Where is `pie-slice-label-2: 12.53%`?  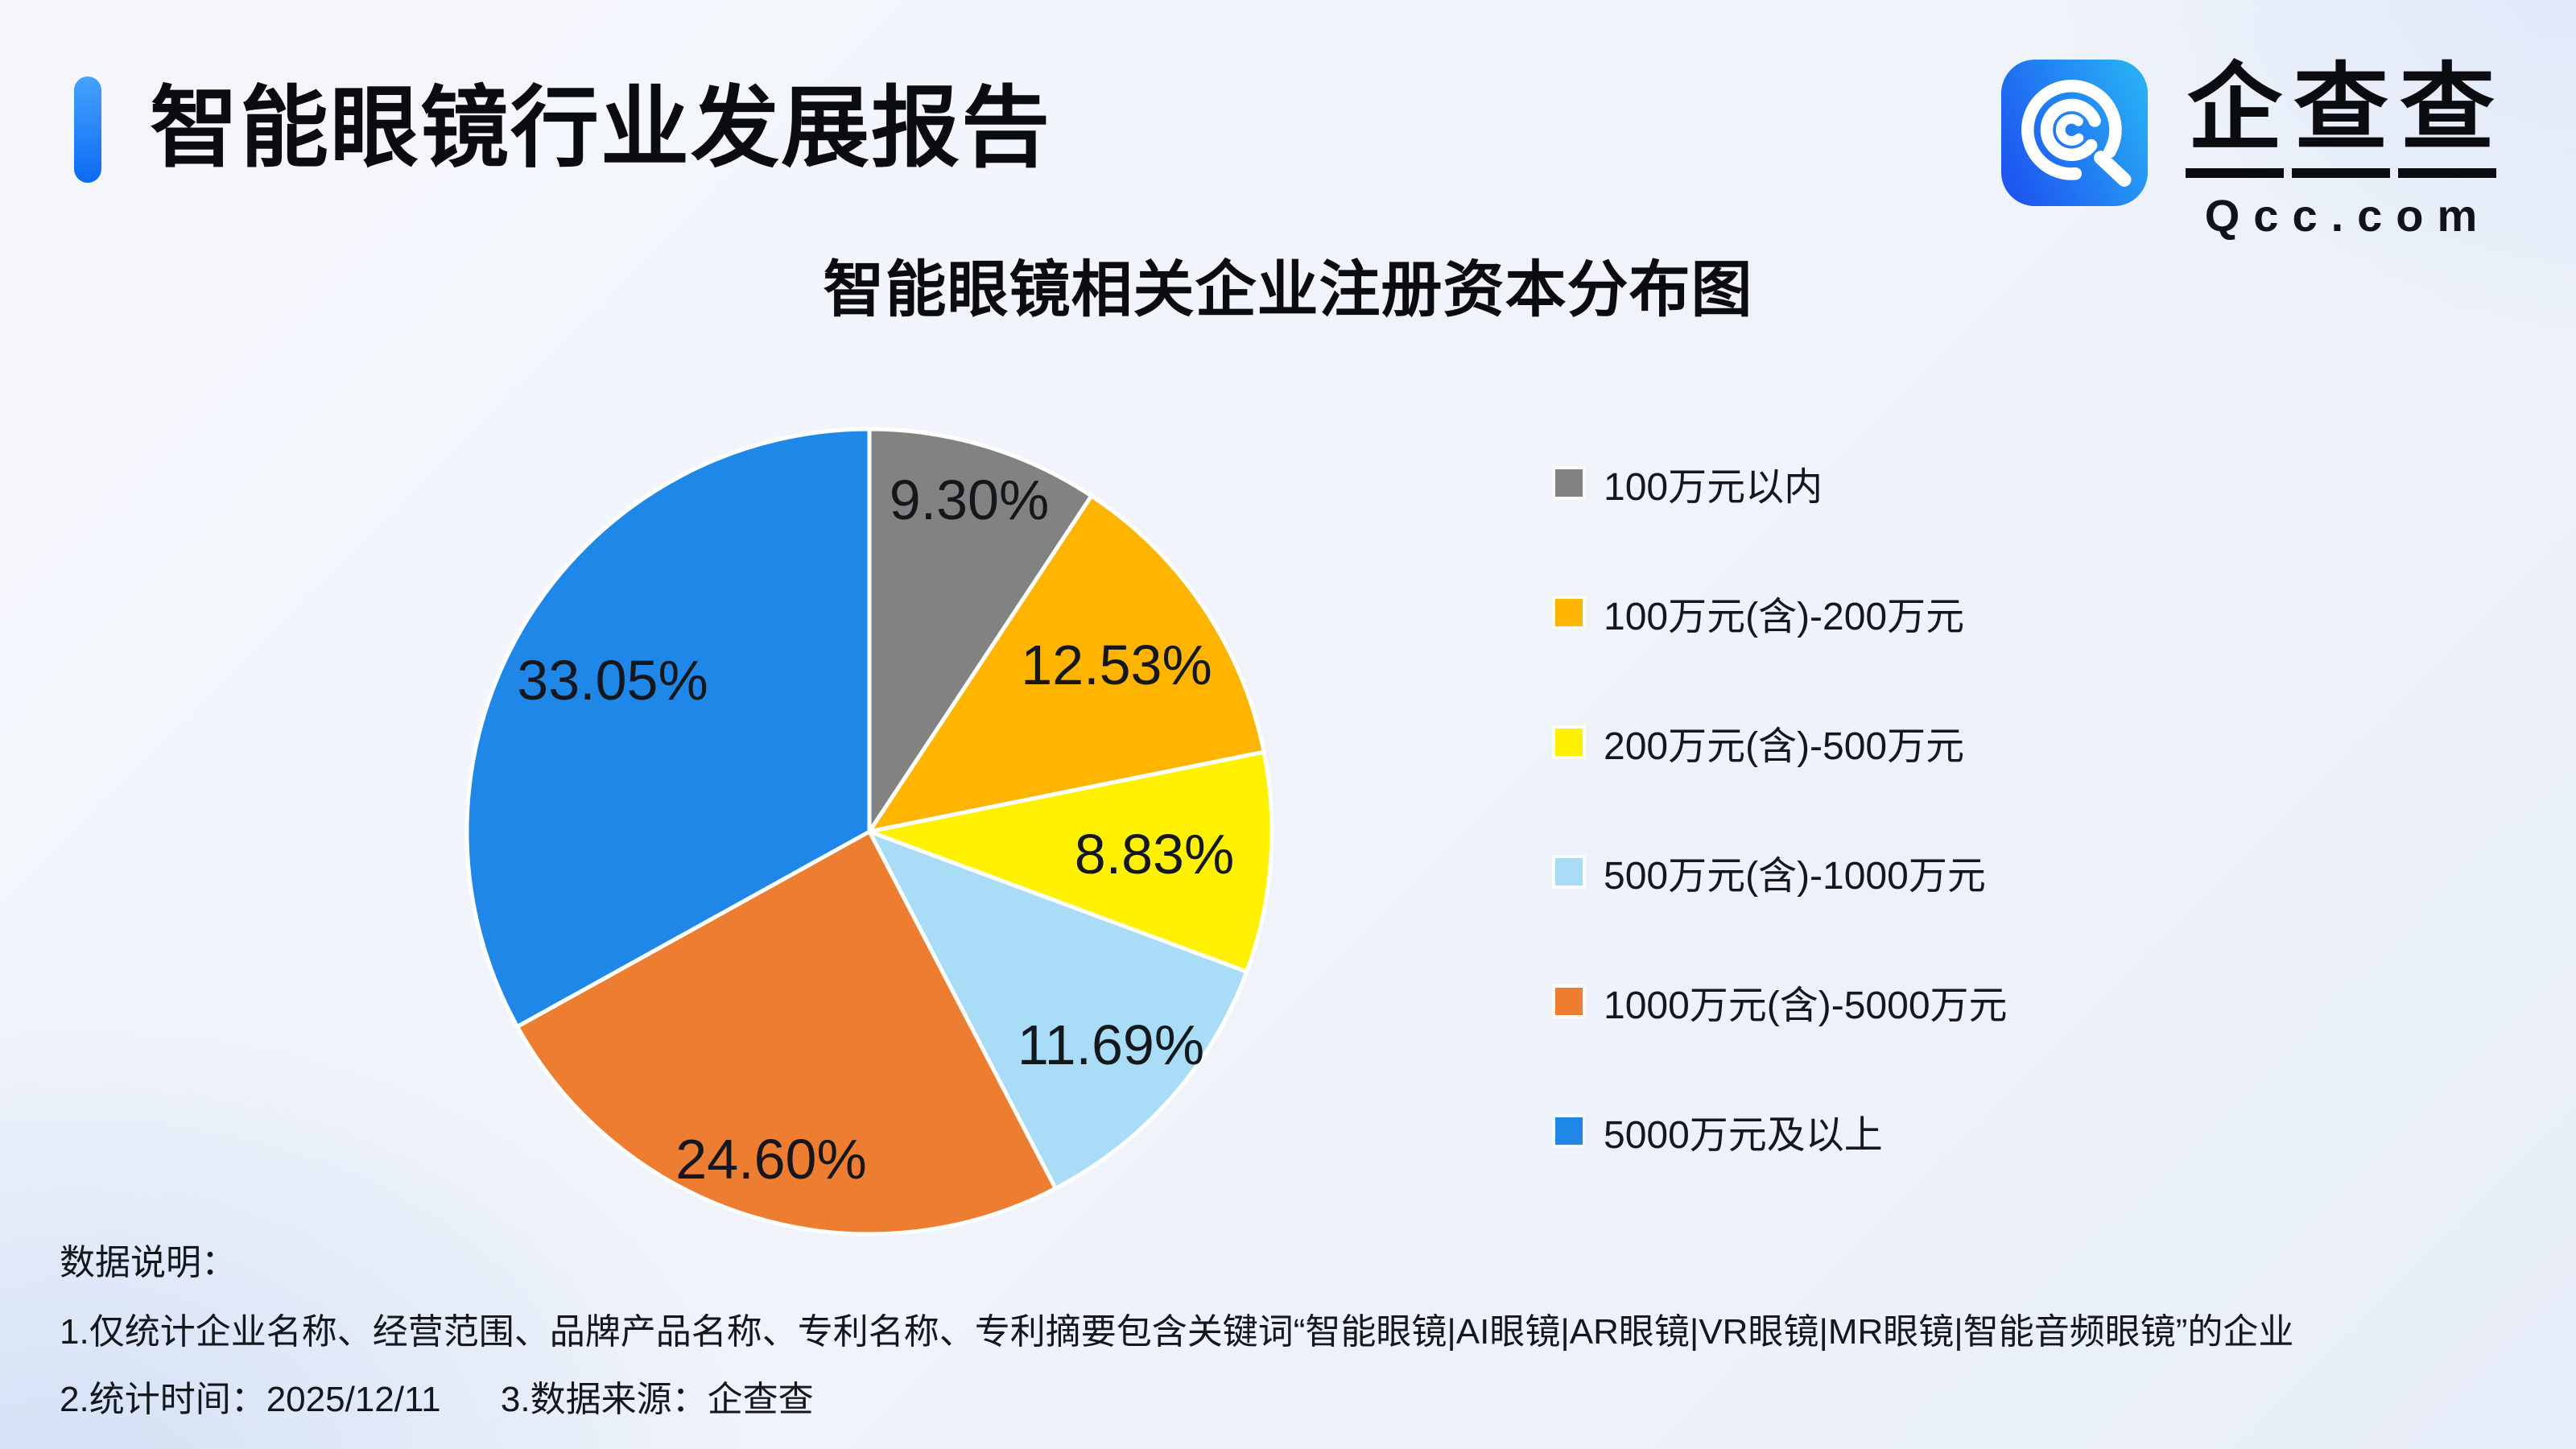 pie-slice-label-2: 12.53% is located at coordinates (1116, 665).